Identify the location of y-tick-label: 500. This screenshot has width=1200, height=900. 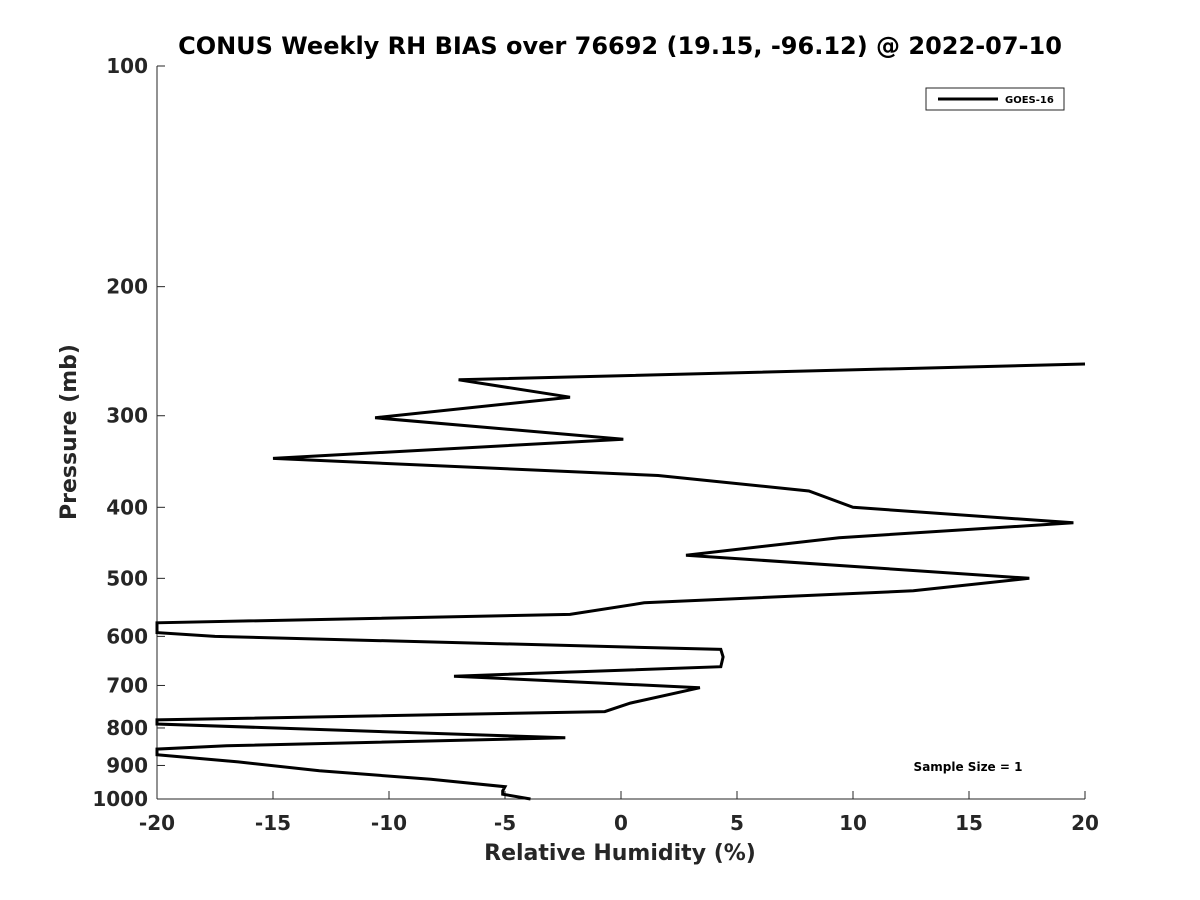
(127, 578).